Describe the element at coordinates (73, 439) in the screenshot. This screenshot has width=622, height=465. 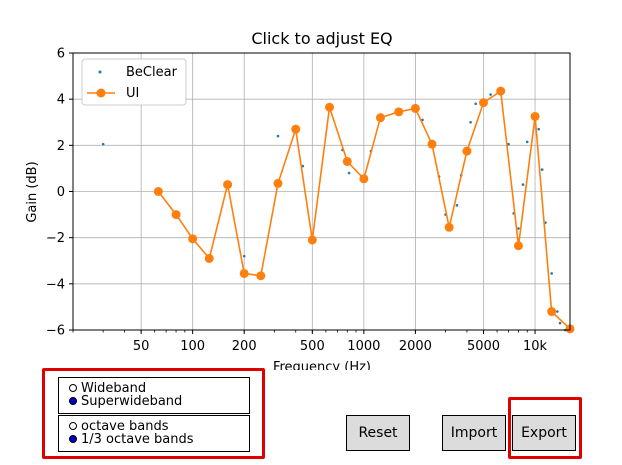
I see `radio-third-octave-bands` at that location.